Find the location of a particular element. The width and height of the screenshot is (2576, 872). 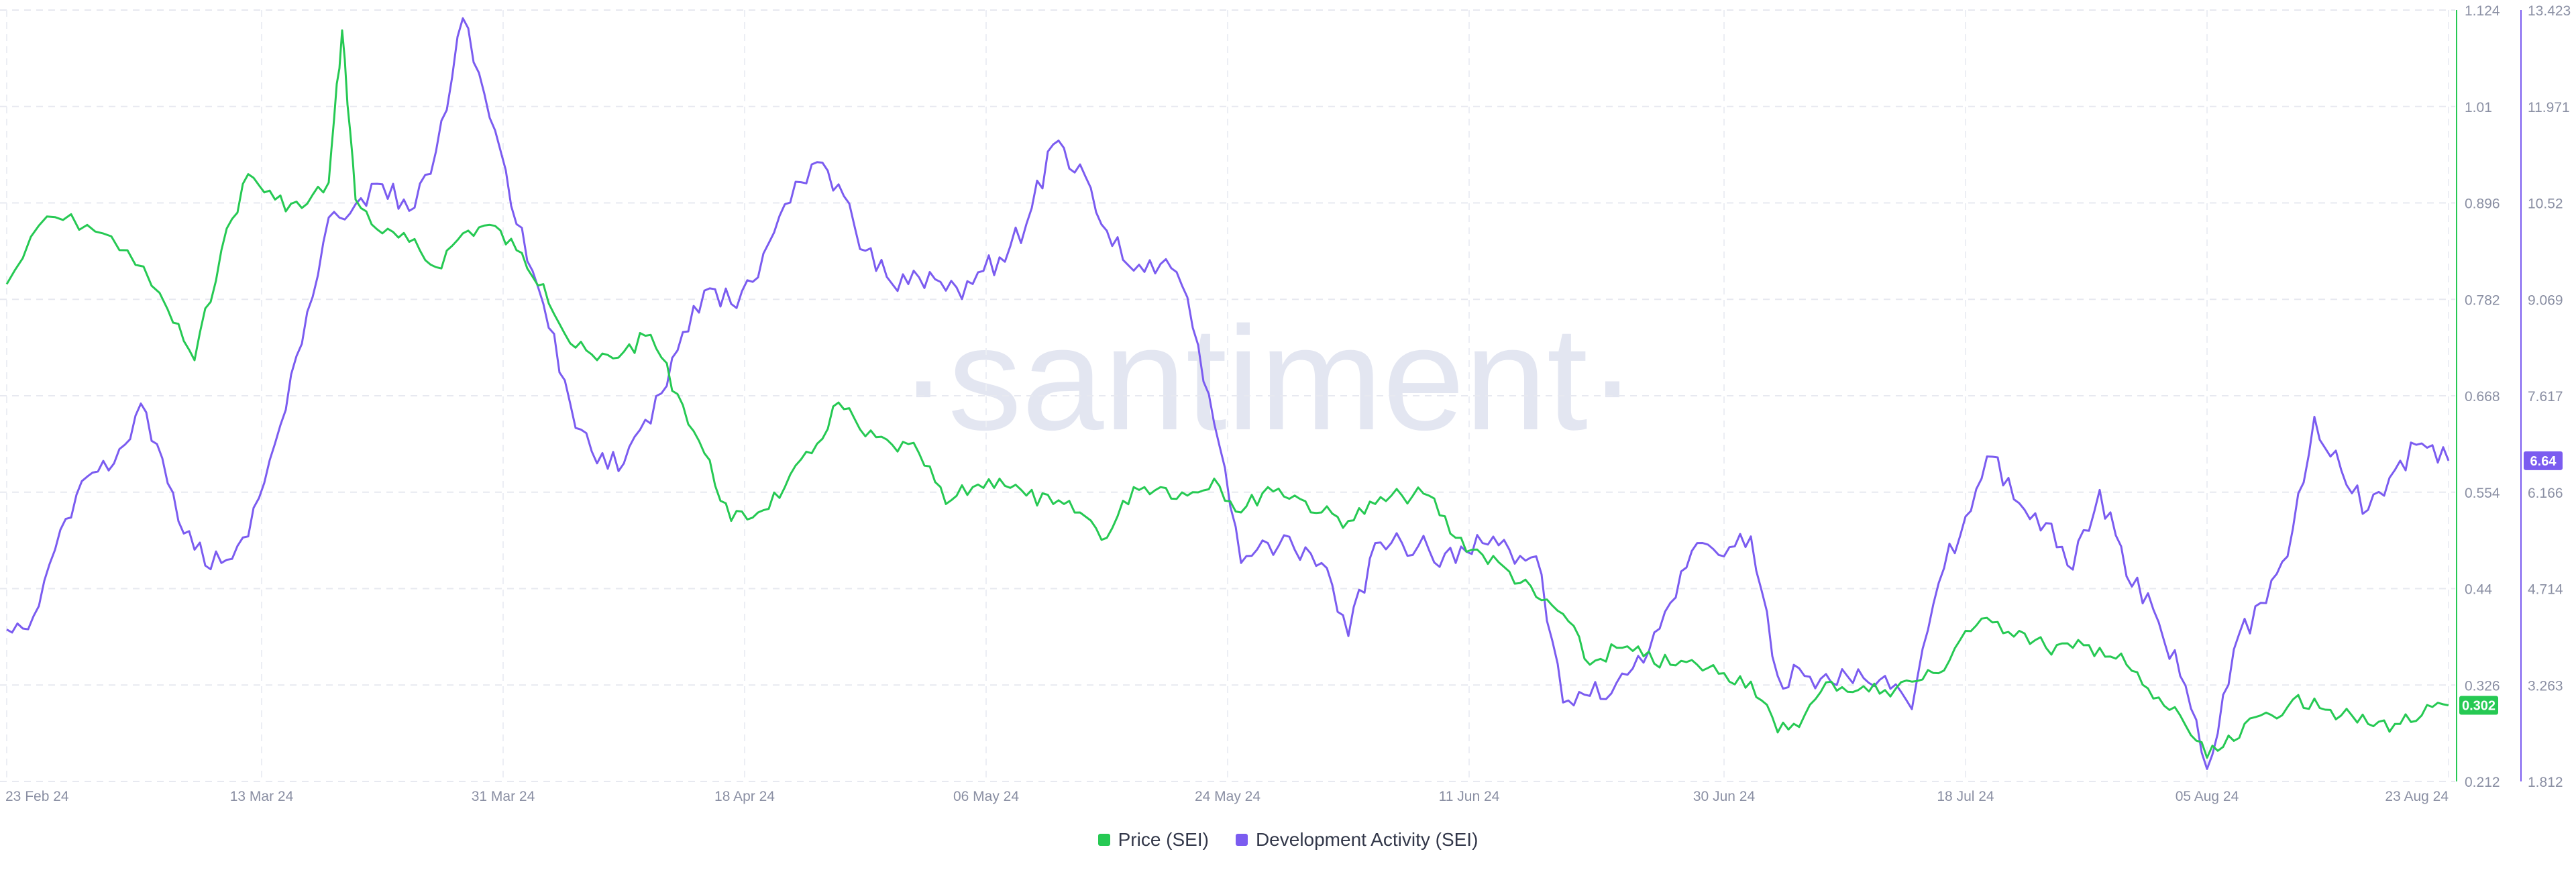

last-value-badge-dev-activity-bg is located at coordinates (2543, 460).